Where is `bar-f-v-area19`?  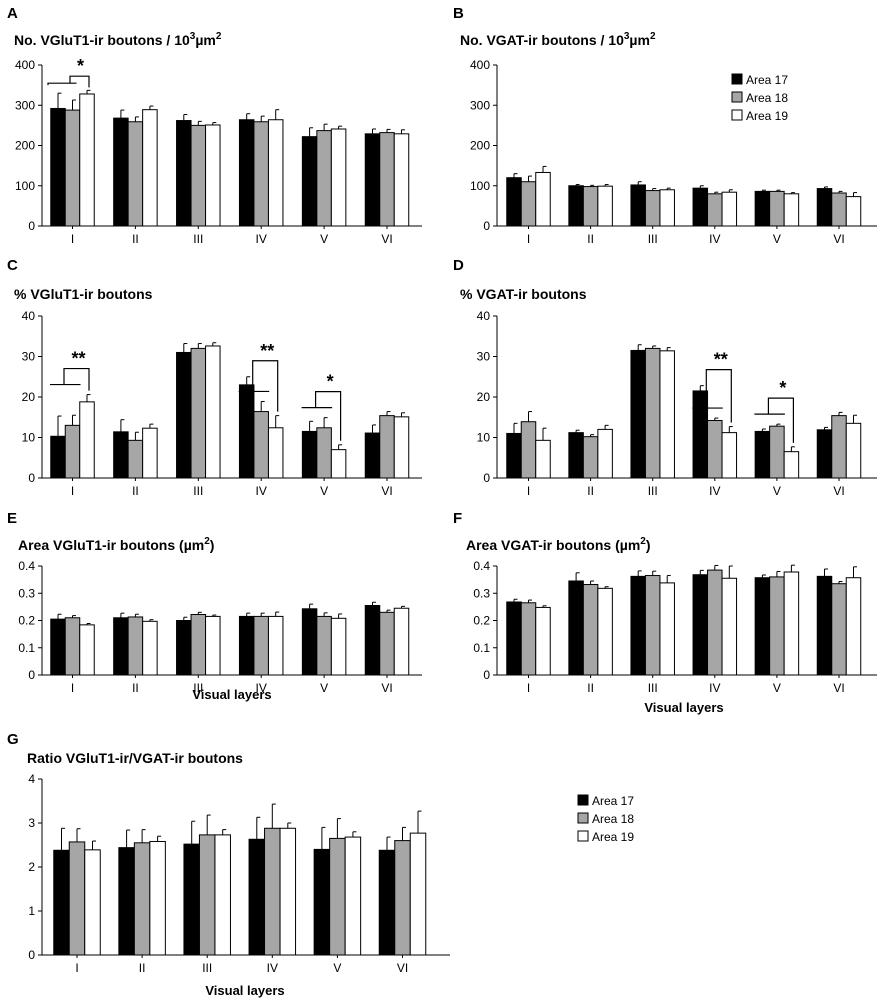
bar-f-v-area19 is located at coordinates (791, 623).